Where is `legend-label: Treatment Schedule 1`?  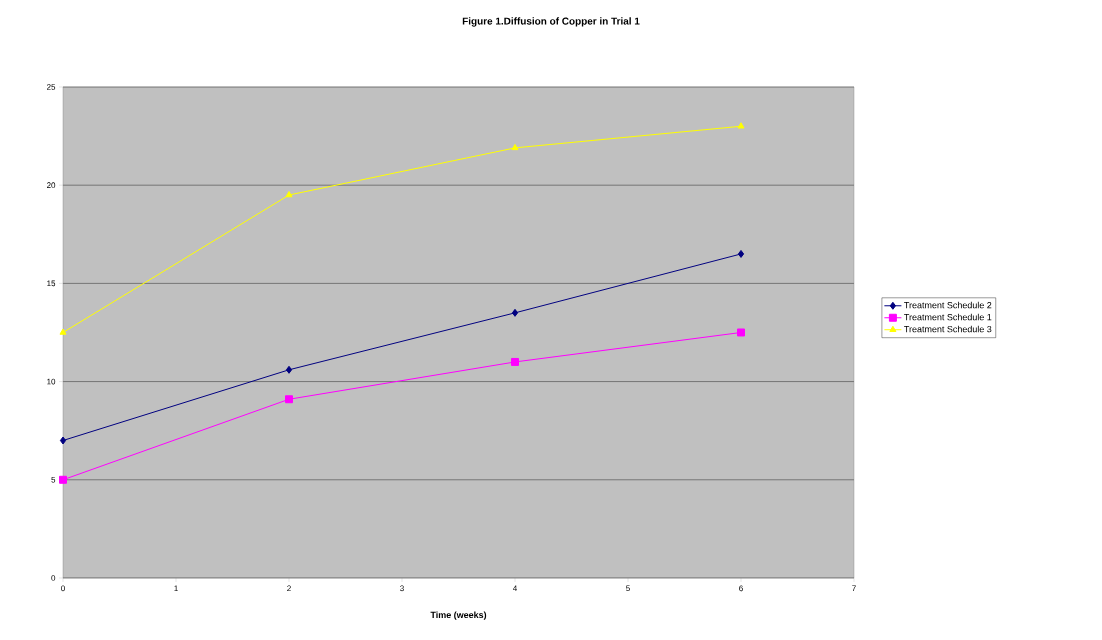
legend-label: Treatment Schedule 1 is located at coordinates (948, 317).